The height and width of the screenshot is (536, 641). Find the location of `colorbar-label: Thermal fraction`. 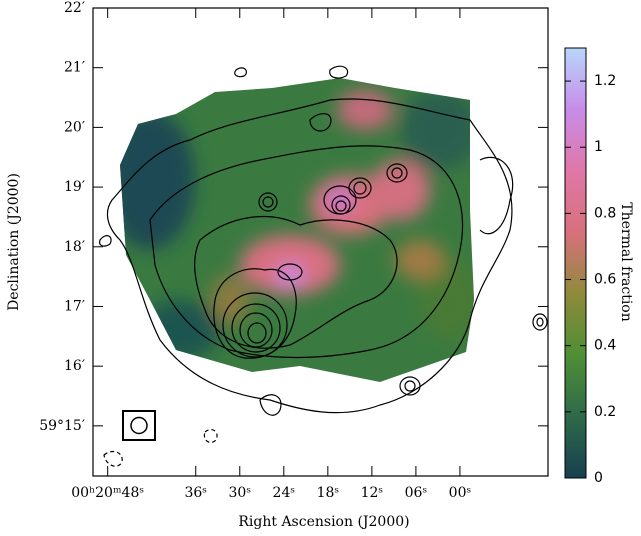

colorbar-label: Thermal fraction is located at coordinates (626, 262).